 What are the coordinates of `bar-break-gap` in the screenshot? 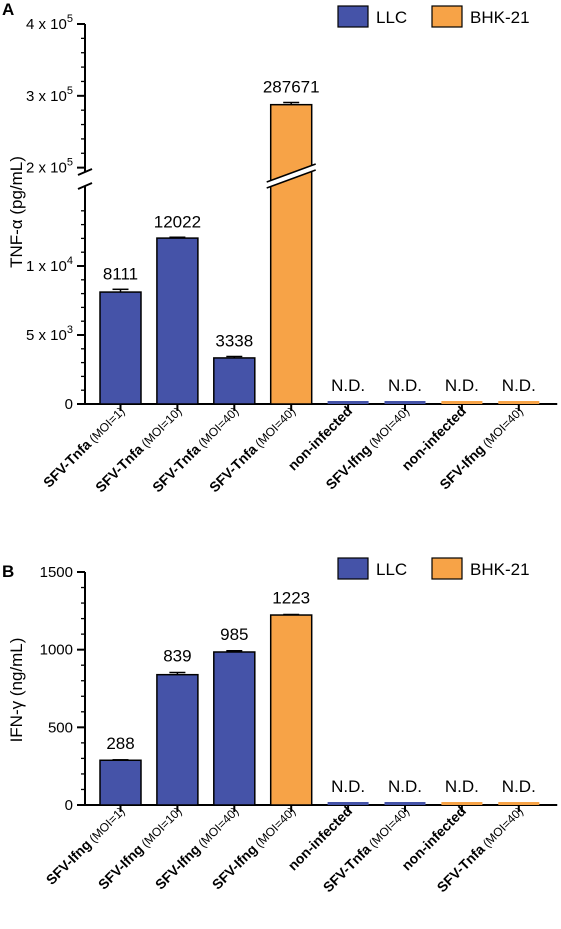 It's located at (291, 176).